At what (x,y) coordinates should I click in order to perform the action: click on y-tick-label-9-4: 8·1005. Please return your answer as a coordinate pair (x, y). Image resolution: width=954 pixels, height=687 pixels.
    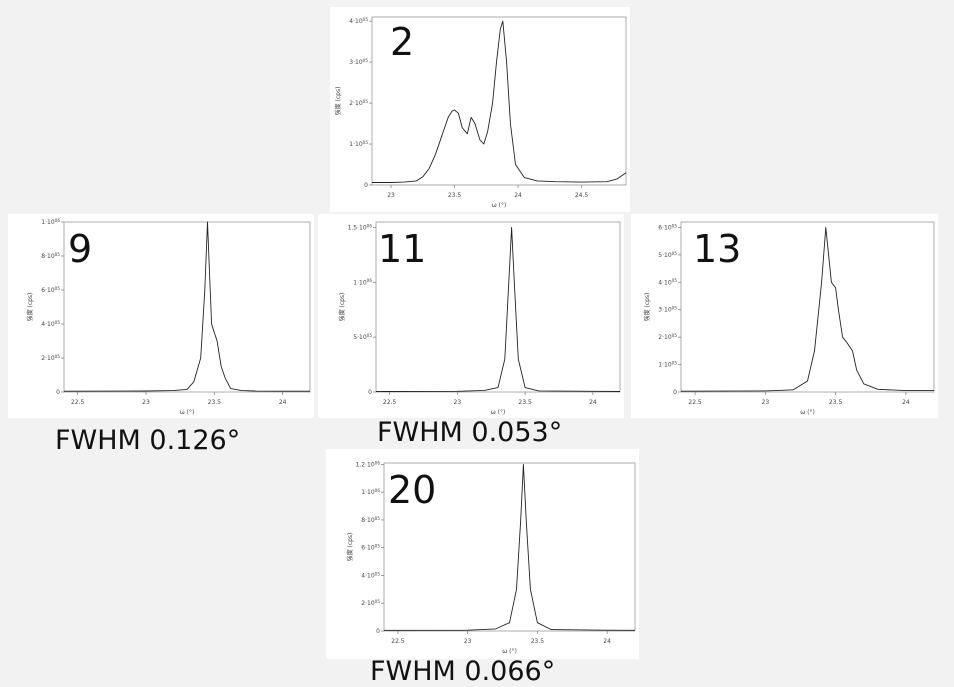
    Looking at the image, I should click on (50, 256).